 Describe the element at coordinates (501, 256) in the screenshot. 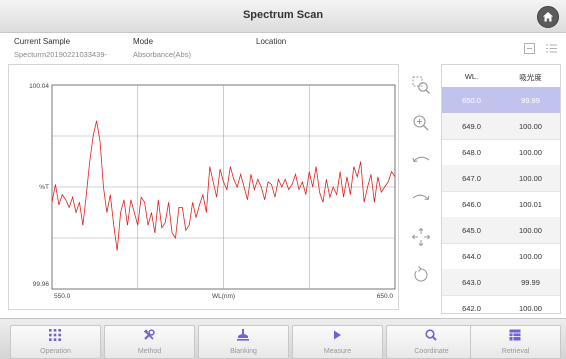

I see `table-row: 644.0 100.00` at that location.